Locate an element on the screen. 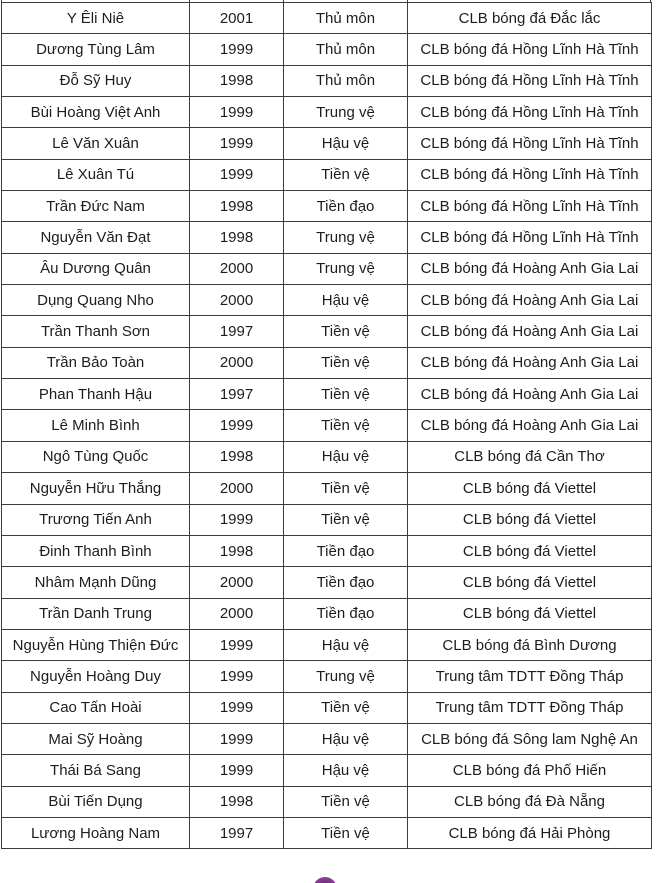 The image size is (657, 883). player-name-cell: Trần Đức Nam is located at coordinates (95, 206).